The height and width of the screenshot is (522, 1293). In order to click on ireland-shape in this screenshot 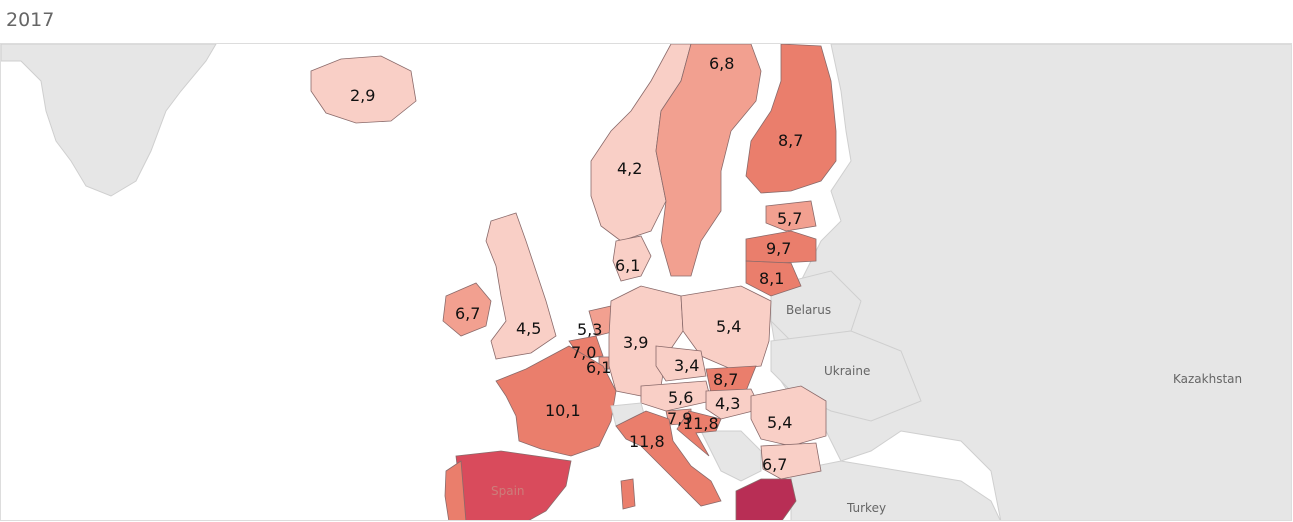, I will do `click(467, 309)`.